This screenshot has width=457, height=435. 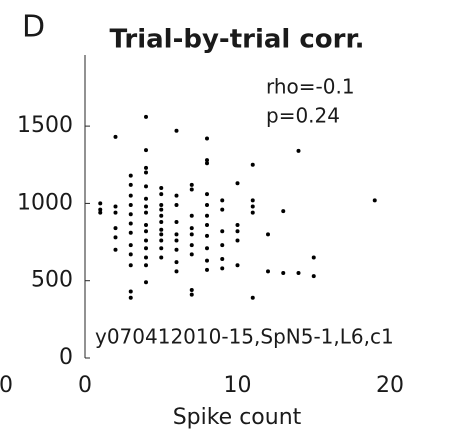 What do you see at coordinates (238, 385) in the screenshot?
I see `x-tick-label: 10` at bounding box center [238, 385].